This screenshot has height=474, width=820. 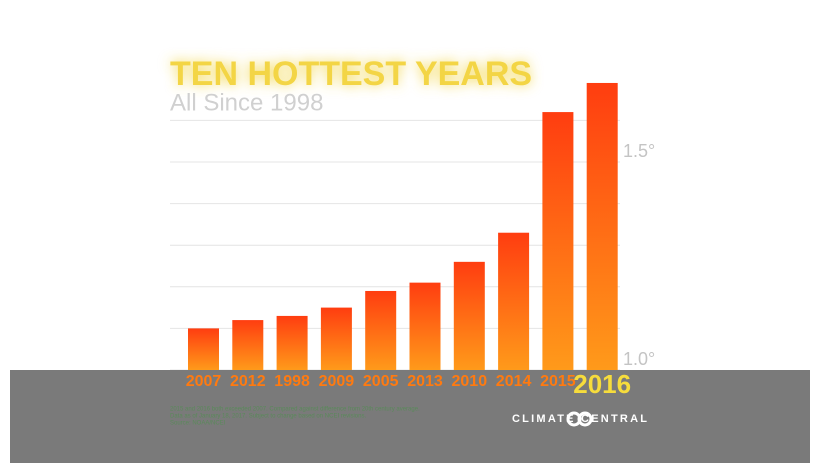 What do you see at coordinates (425, 381) in the screenshot?
I see `x-tick-label: 2013` at bounding box center [425, 381].